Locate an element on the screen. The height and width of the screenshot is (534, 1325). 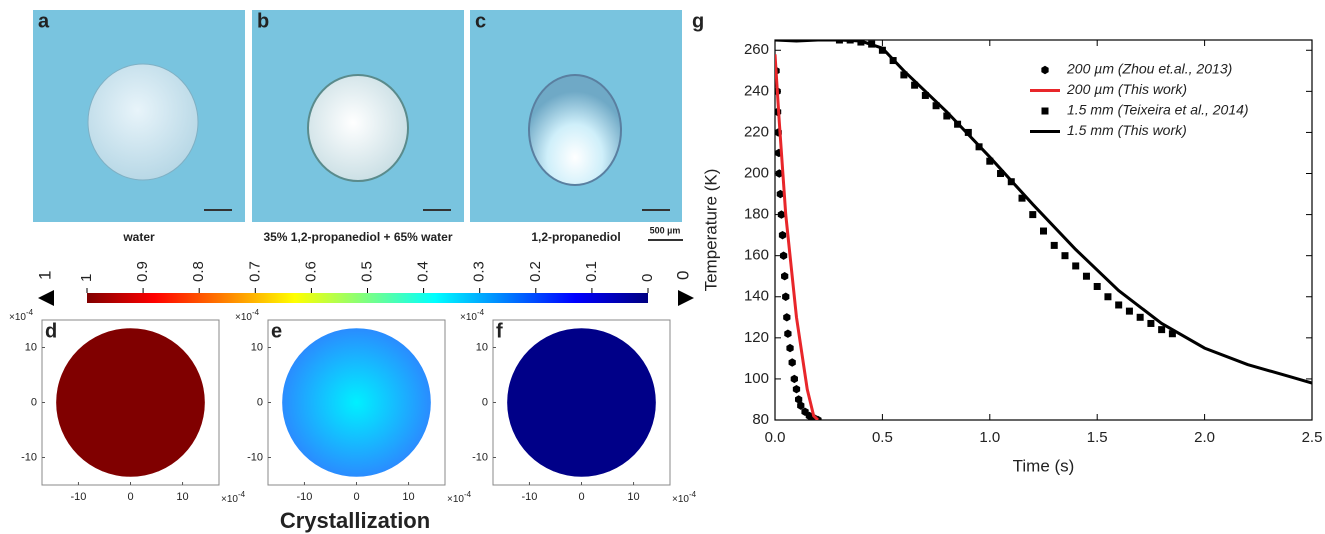
scale-bar-label: 500 µm is located at coordinates (665, 230).